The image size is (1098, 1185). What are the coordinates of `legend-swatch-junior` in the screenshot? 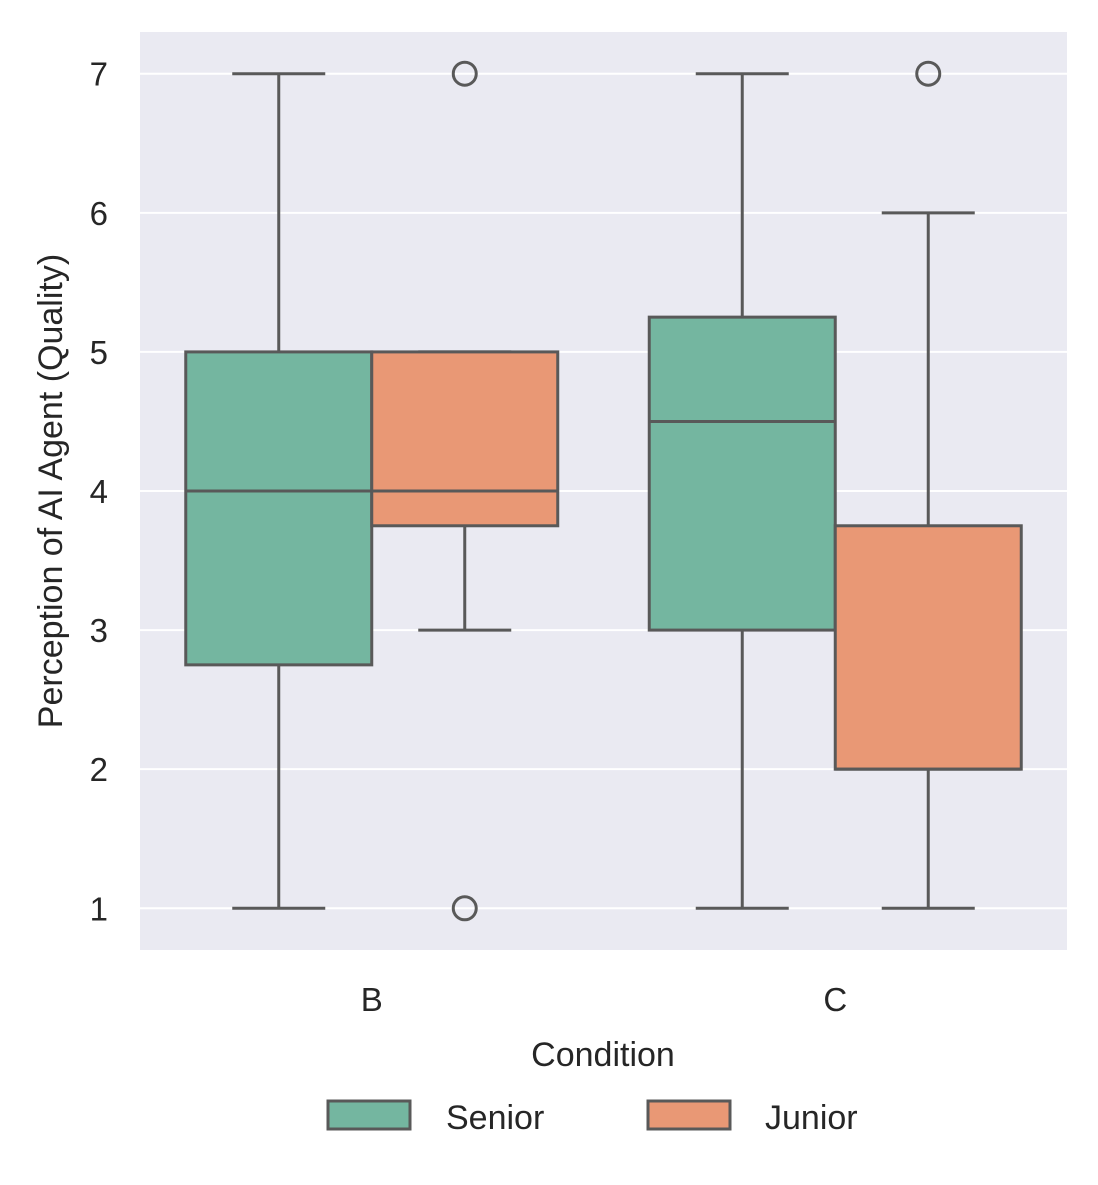 It's located at (689, 1115).